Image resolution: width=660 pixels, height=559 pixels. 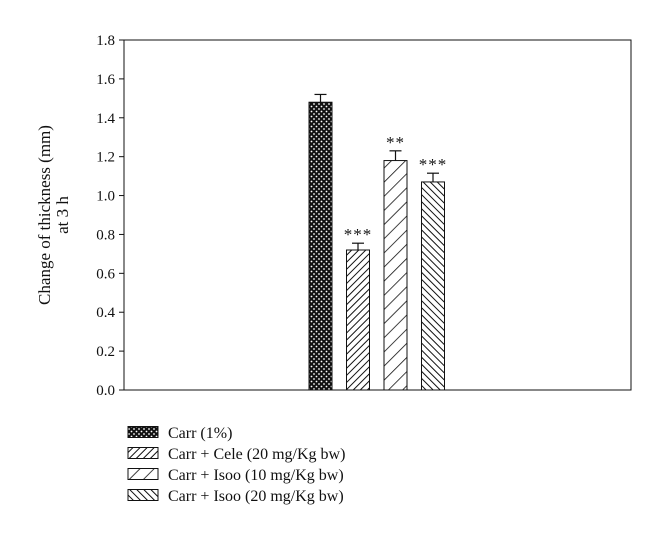 What do you see at coordinates (256, 475) in the screenshot?
I see `legend-label: Carr + Isoo (10 mg/Kg bw)` at bounding box center [256, 475].